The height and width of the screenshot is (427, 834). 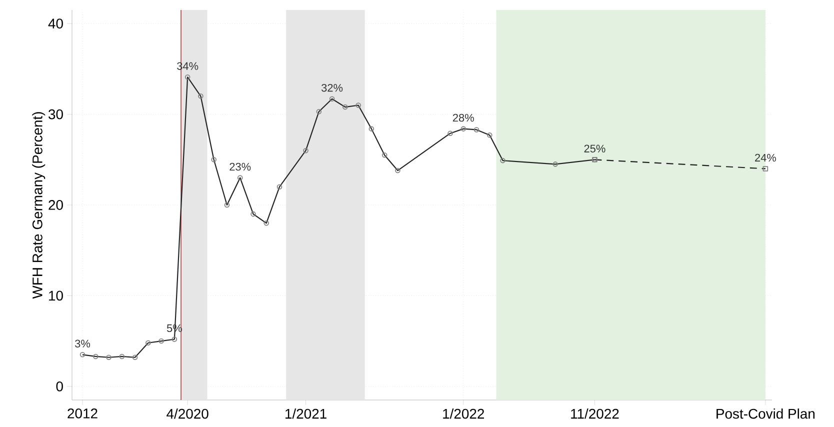 I want to click on data-label: 23%, so click(x=240, y=166).